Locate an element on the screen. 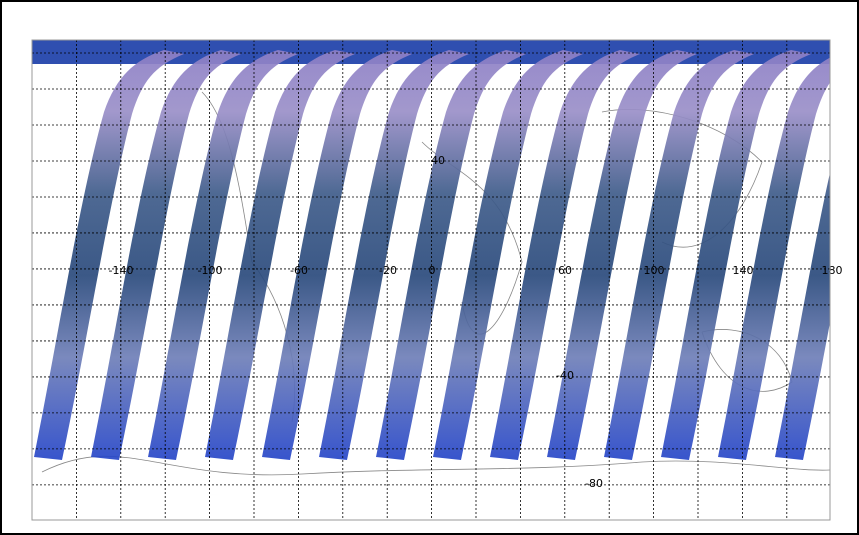 The height and width of the screenshot is (535, 859). latitude-label: -80 is located at coordinates (594, 483).